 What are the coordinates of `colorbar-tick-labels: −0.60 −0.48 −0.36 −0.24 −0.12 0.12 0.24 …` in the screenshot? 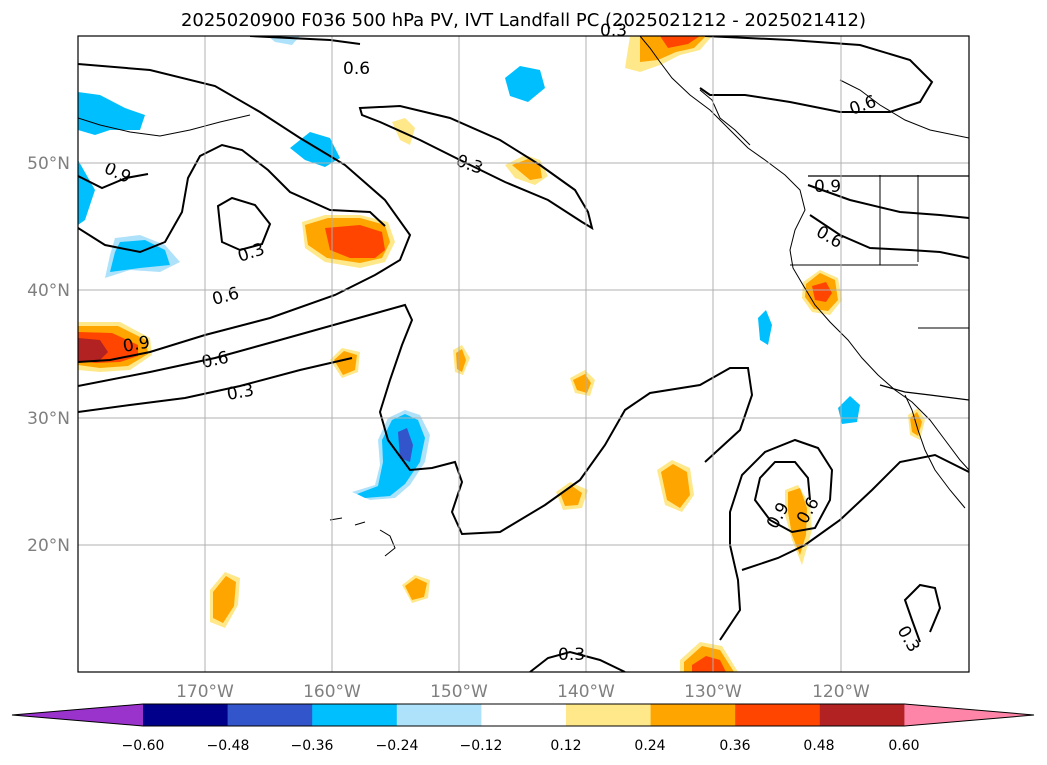 It's located at (521, 746).